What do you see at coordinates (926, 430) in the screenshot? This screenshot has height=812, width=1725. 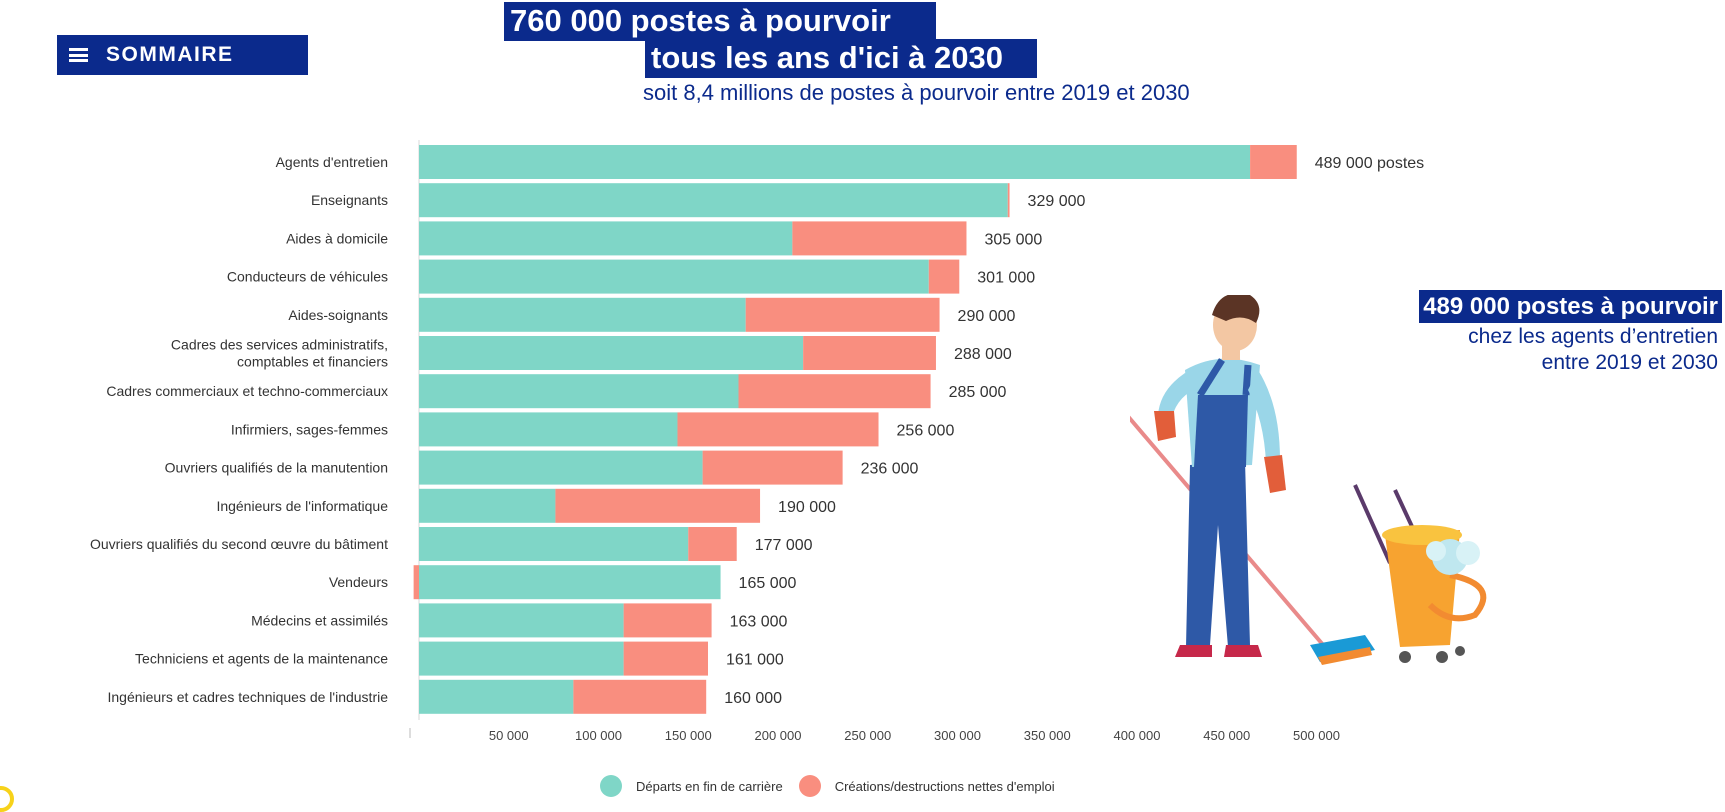 I see `bar-value-label: 256 000` at bounding box center [926, 430].